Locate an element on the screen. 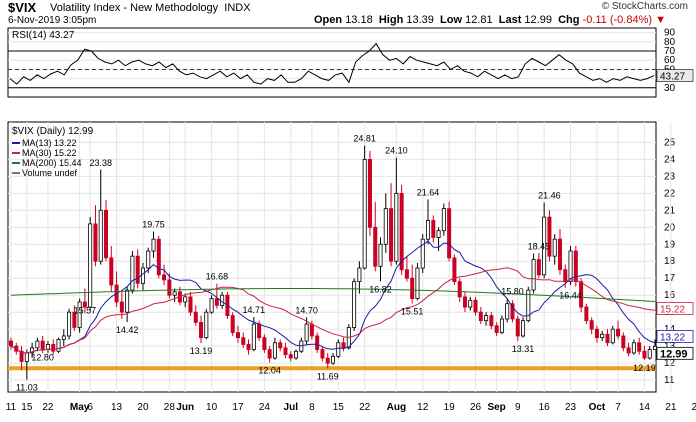 Image resolution: width=696 pixels, height=422 pixels. legend-entry: MA(200) 15.44 is located at coordinates (52, 163).